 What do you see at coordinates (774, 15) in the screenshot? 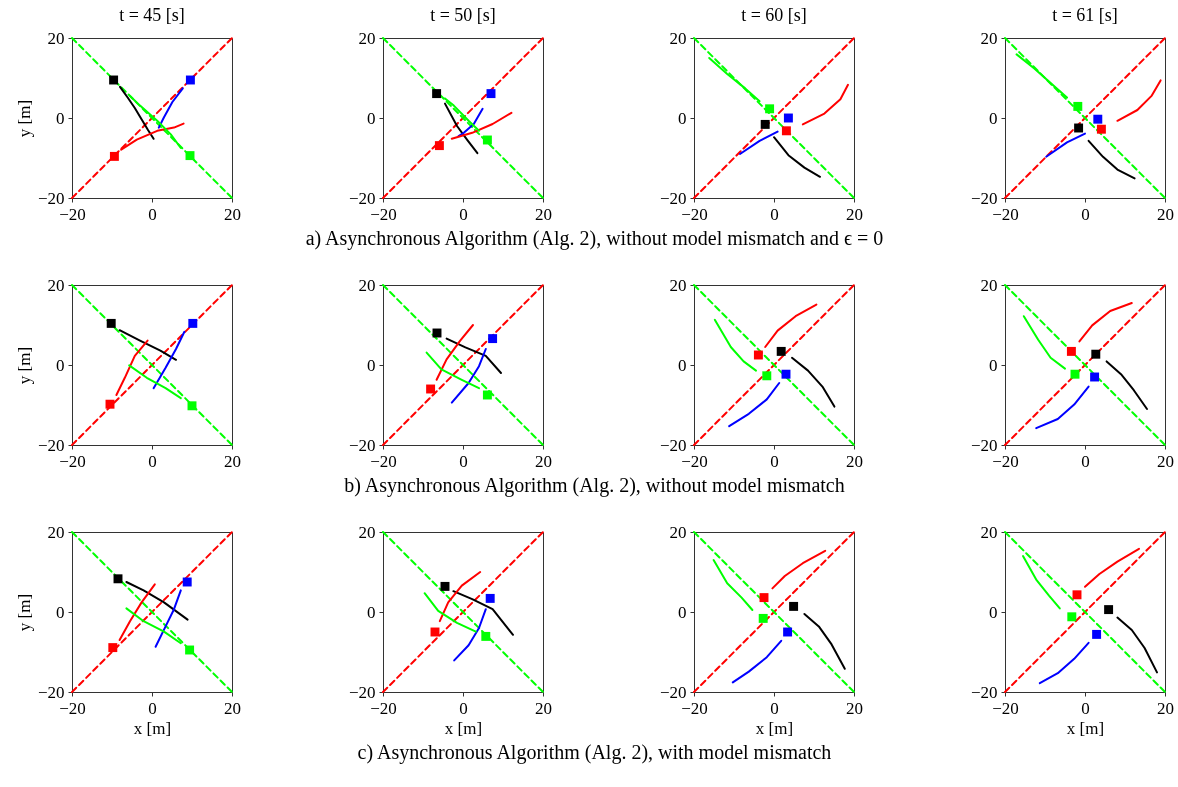
I see `chart-title: t = 60 [s]` at bounding box center [774, 15].